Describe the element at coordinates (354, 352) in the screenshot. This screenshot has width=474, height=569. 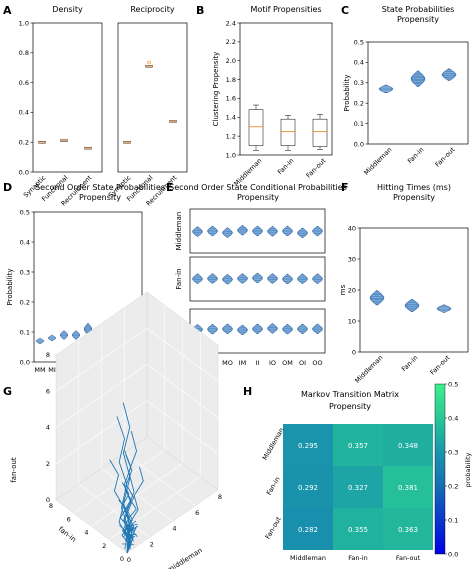
I see `hitting-times-y-tick-label: 0` at that location.